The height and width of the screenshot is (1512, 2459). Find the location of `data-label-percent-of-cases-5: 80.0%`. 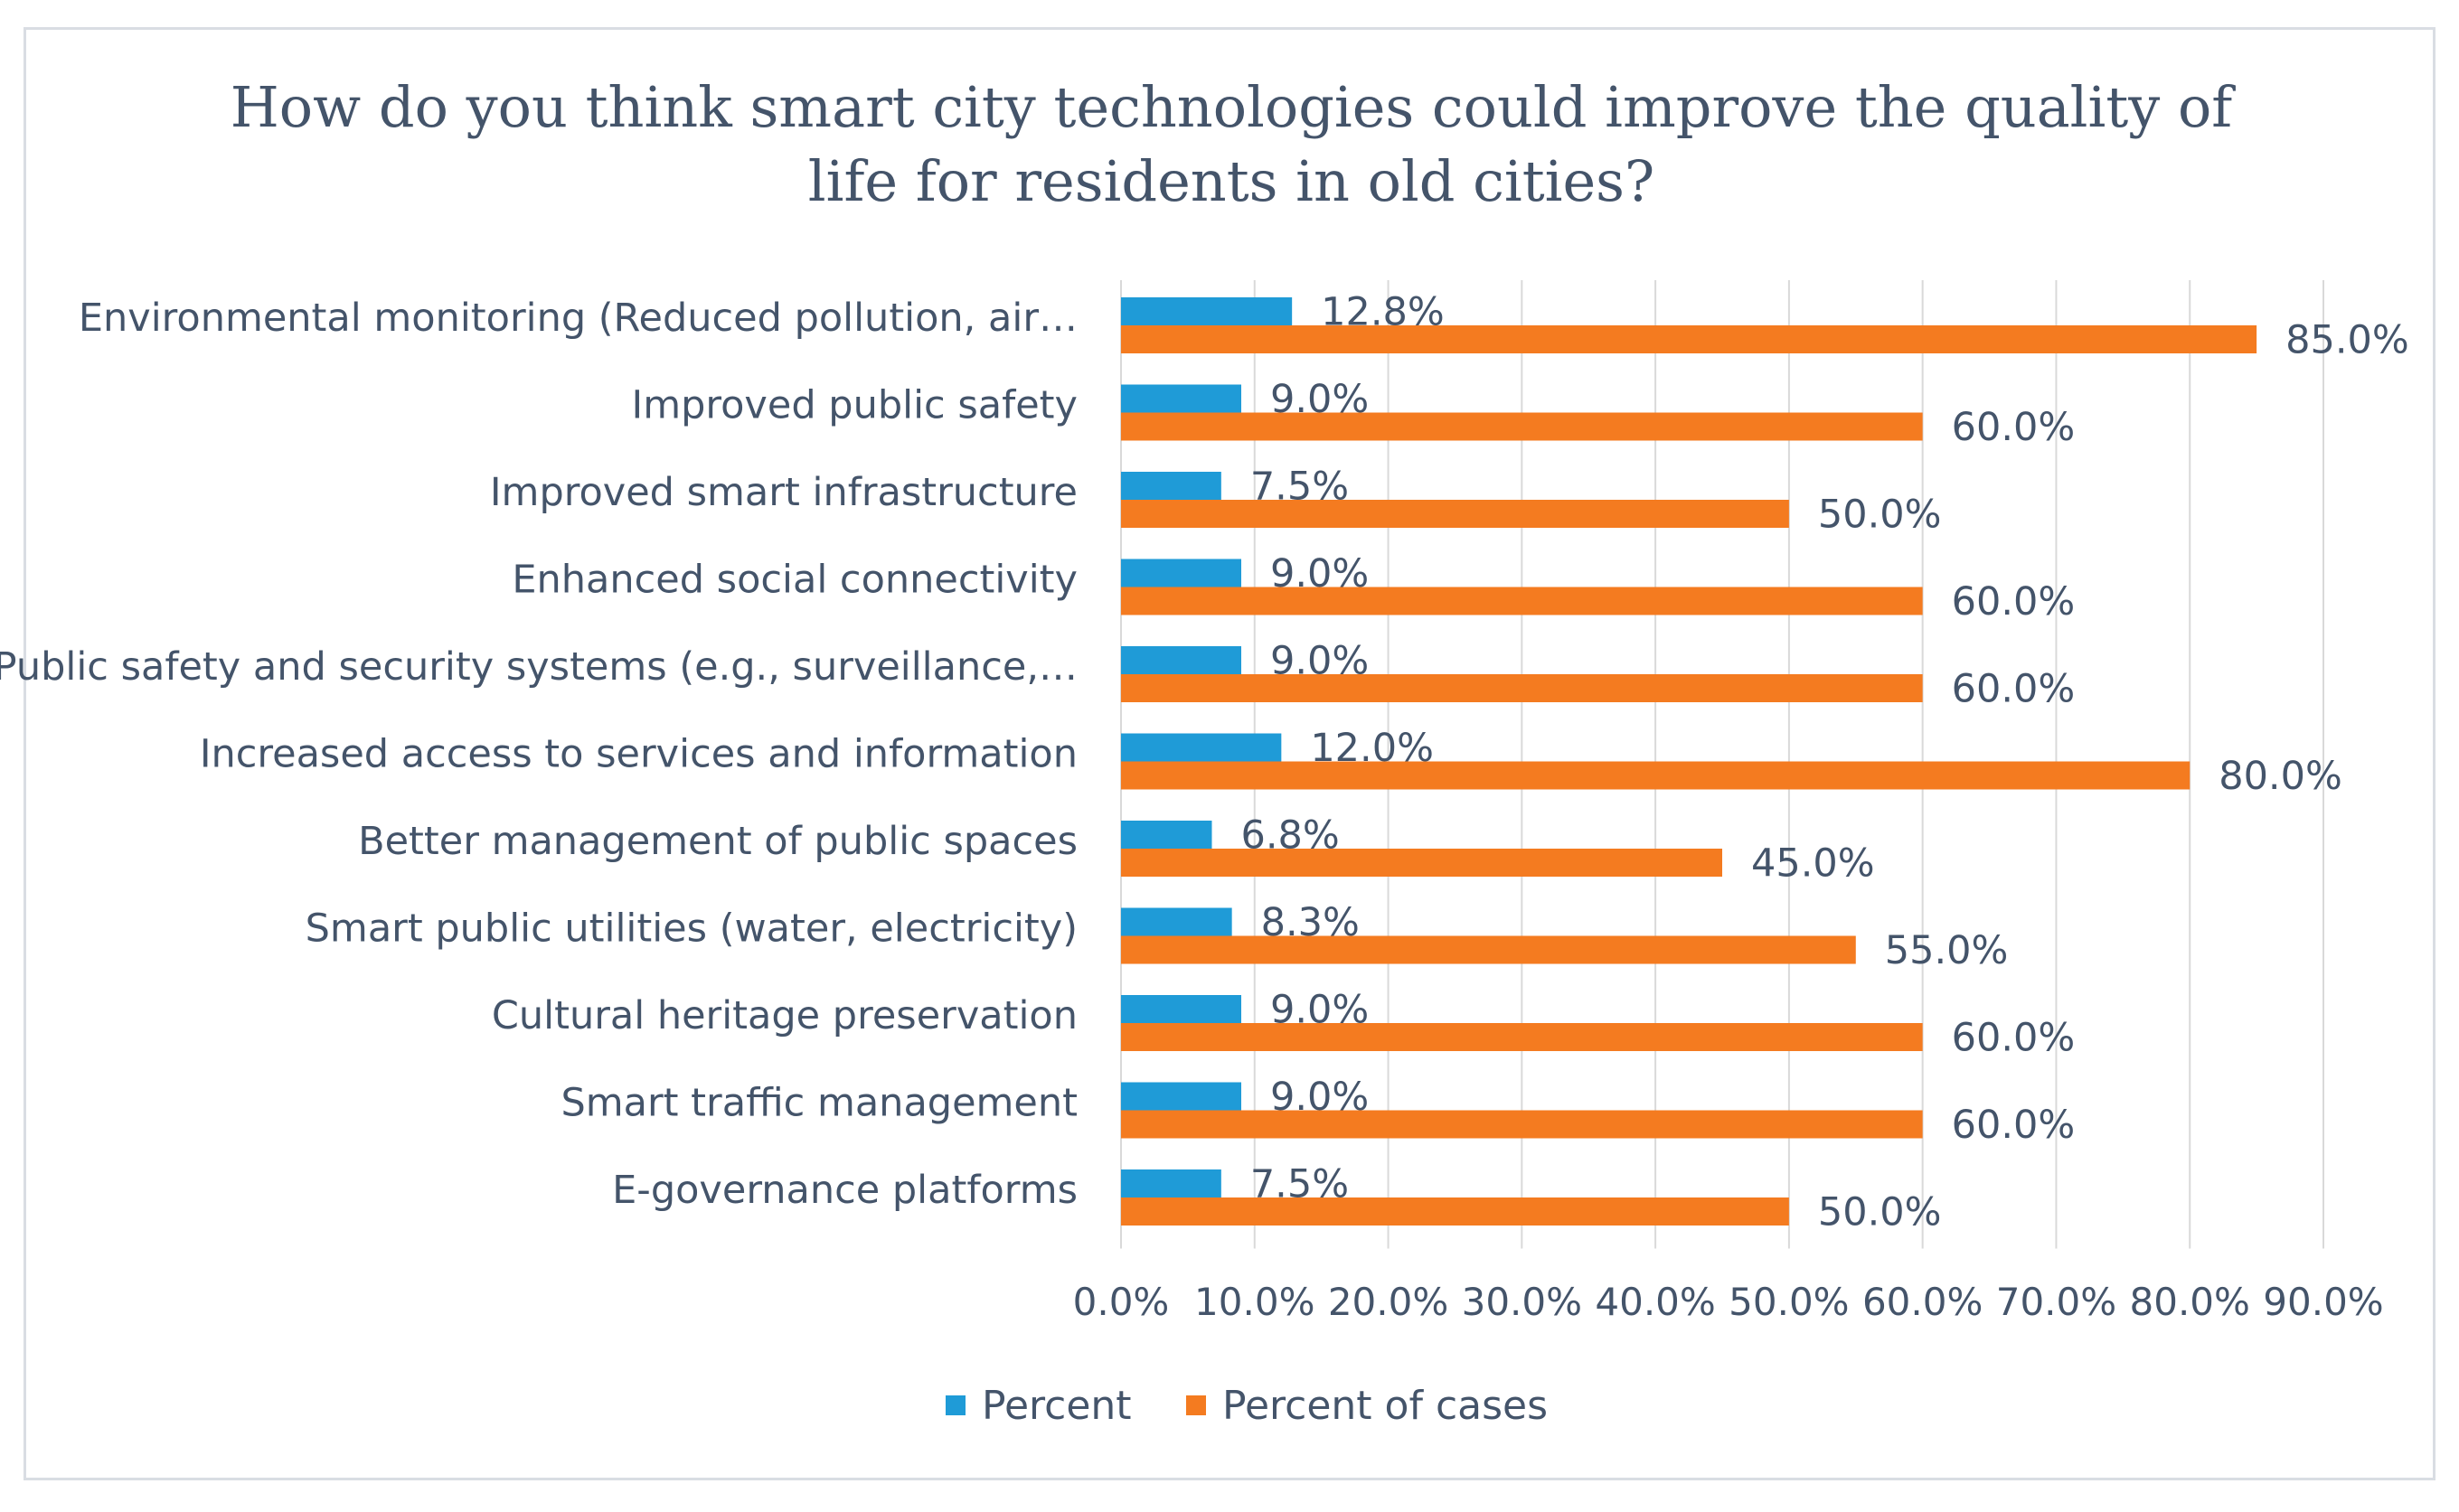

data-label-percent-of-cases-5: 80.0% is located at coordinates (2280, 776).